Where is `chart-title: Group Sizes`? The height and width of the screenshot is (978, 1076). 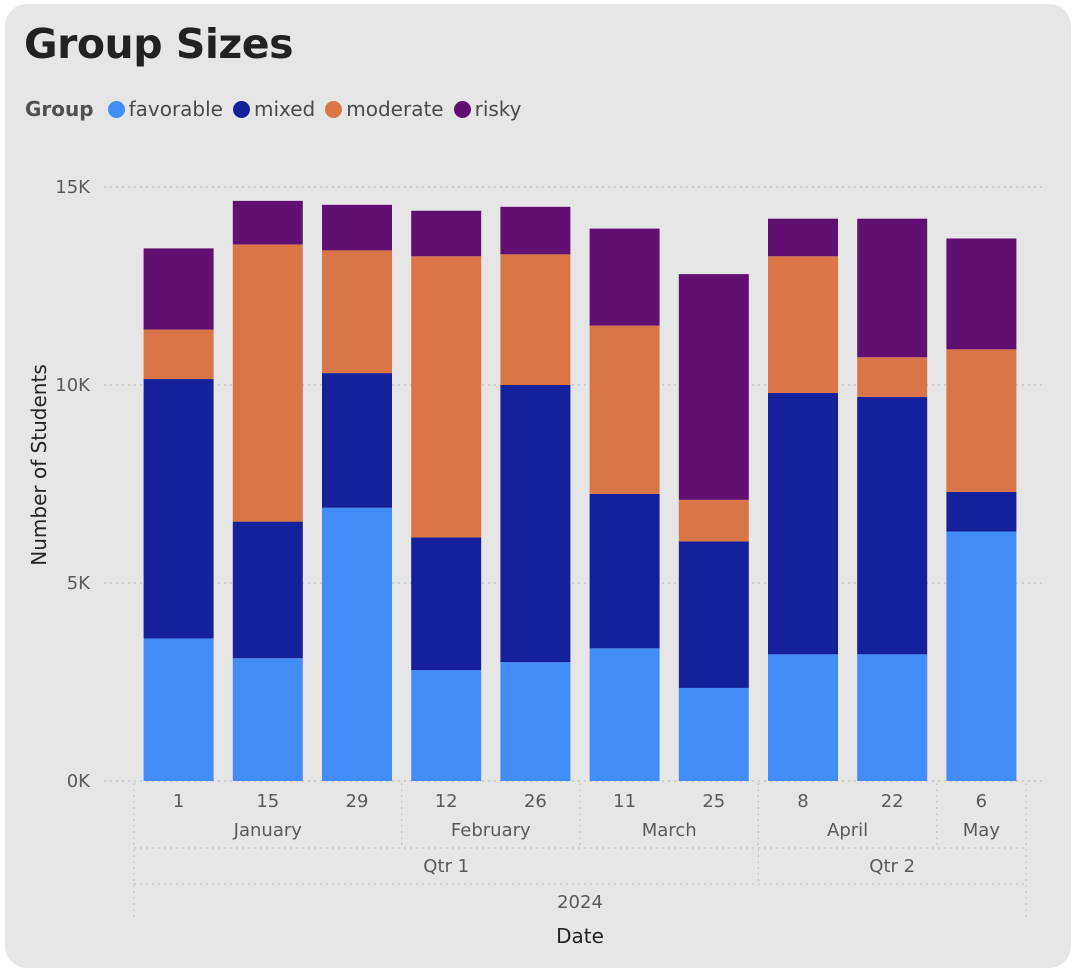 chart-title: Group Sizes is located at coordinates (159, 44).